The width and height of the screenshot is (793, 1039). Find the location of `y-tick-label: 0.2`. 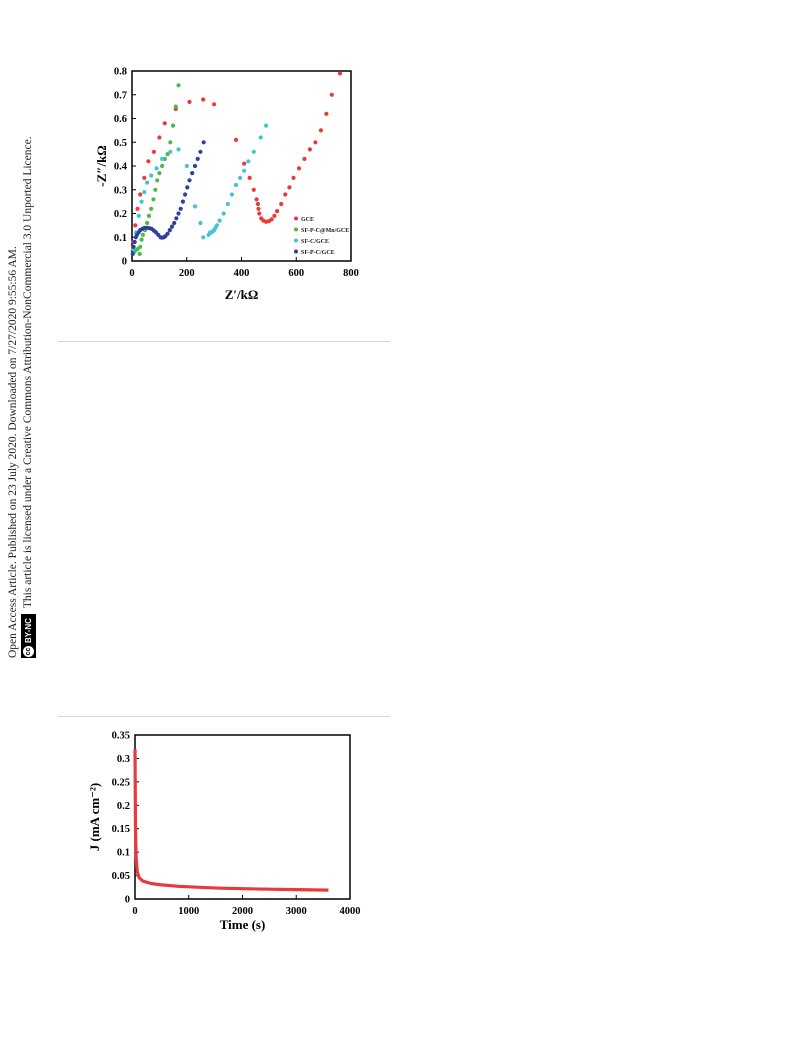

y-tick-label: 0.2 is located at coordinates (123, 806).